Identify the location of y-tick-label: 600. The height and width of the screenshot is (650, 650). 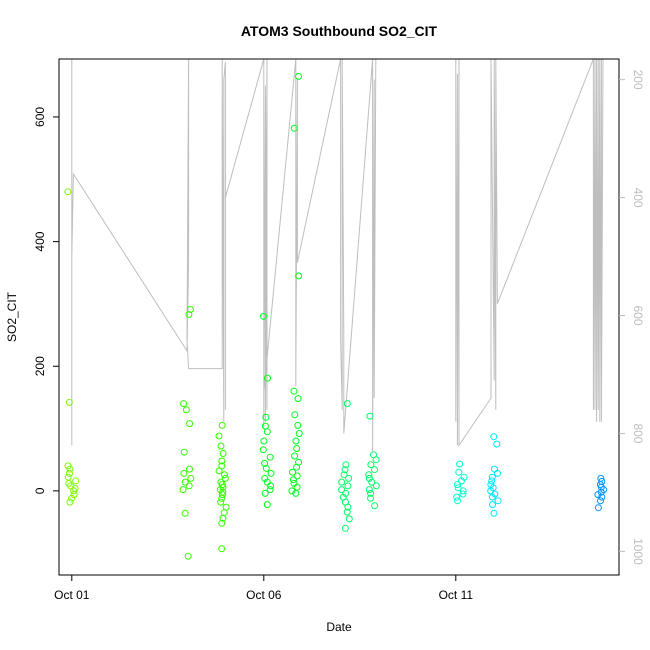
(40, 117).